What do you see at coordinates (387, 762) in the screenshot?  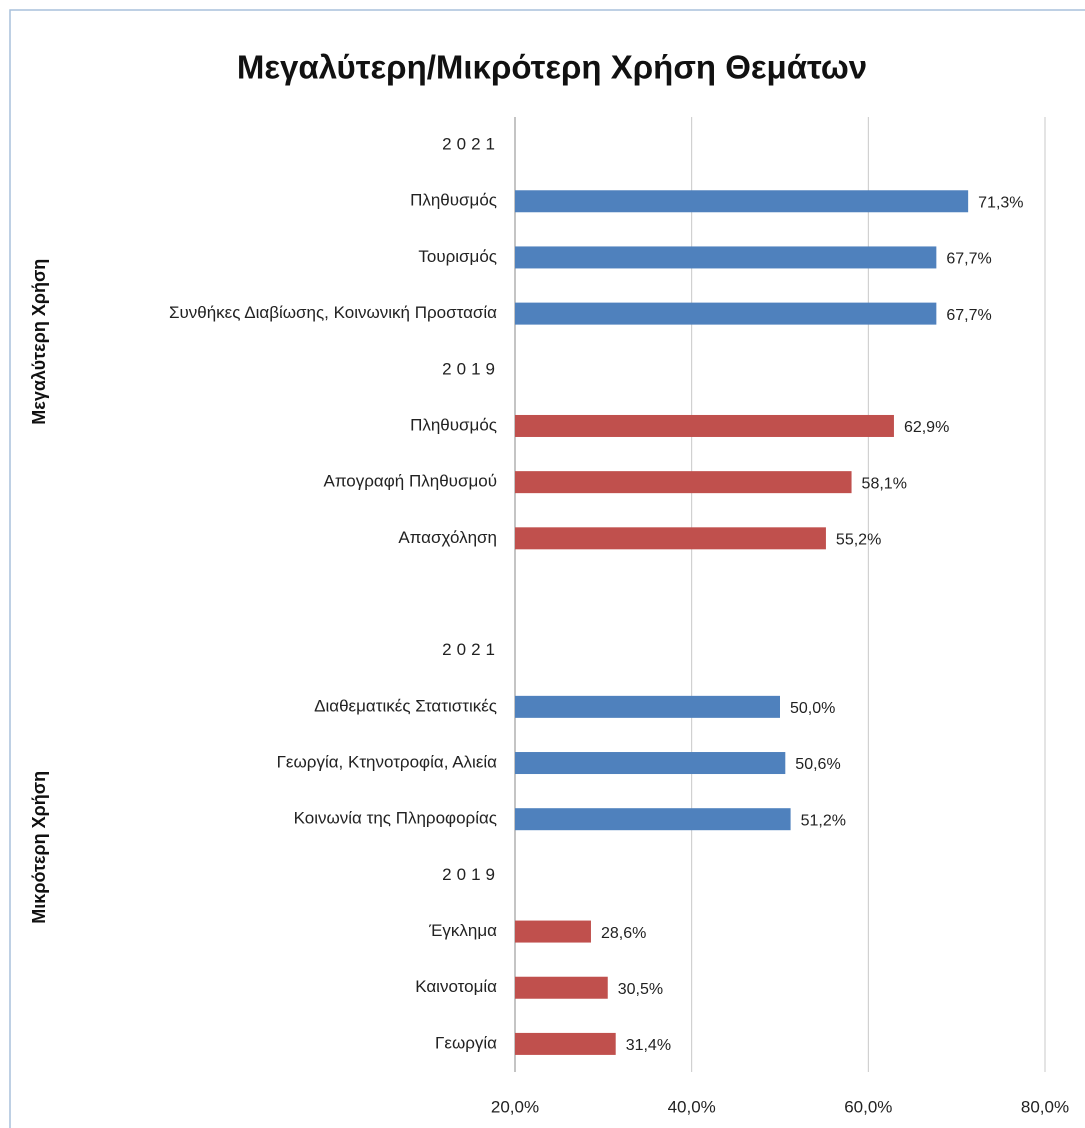 I see `y-tick-label: Γεωργία, Κτηνοτροφία, Αλιεία` at bounding box center [387, 762].